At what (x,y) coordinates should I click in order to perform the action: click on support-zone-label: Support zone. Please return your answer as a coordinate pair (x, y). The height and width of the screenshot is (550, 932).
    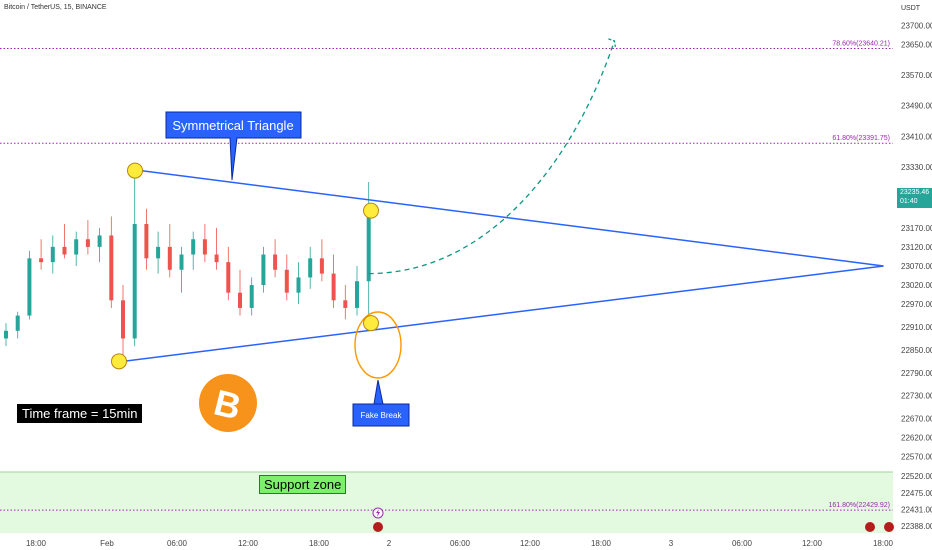
    Looking at the image, I should click on (303, 484).